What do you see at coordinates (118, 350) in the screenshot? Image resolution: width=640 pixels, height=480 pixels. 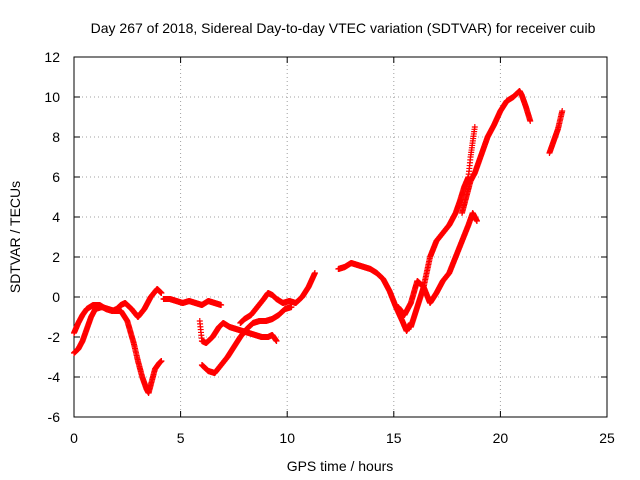 I see `series-seg2` at bounding box center [118, 350].